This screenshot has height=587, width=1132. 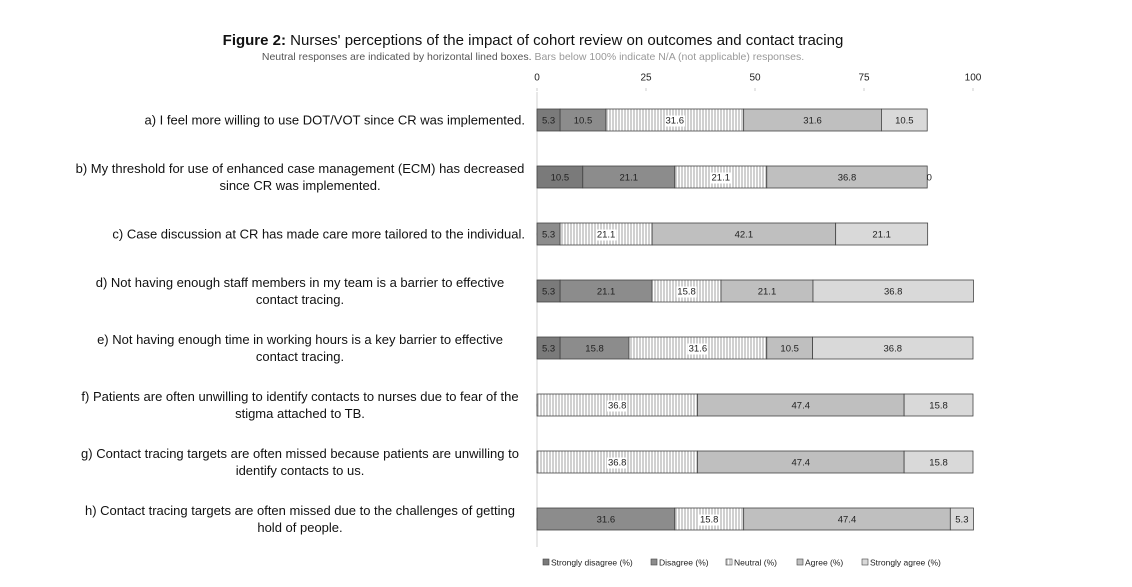 What do you see at coordinates (824, 562) in the screenshot?
I see `legend-label: Agree (%)` at bounding box center [824, 562].